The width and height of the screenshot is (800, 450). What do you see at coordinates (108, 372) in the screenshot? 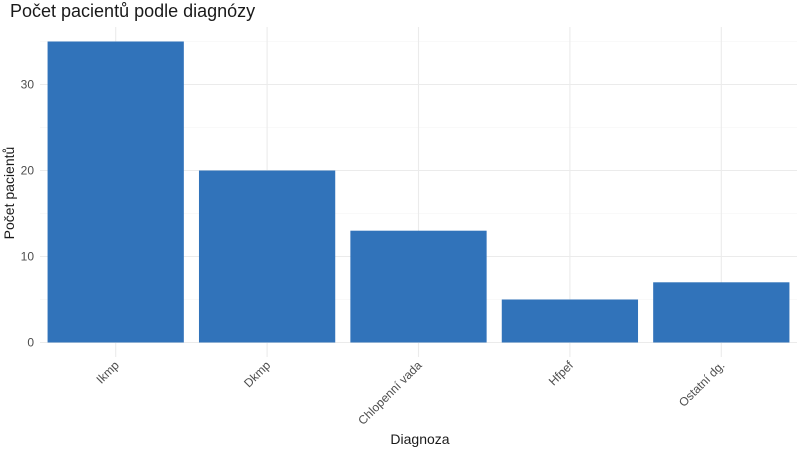
I see `x-tick-label: Ikmp` at bounding box center [108, 372].